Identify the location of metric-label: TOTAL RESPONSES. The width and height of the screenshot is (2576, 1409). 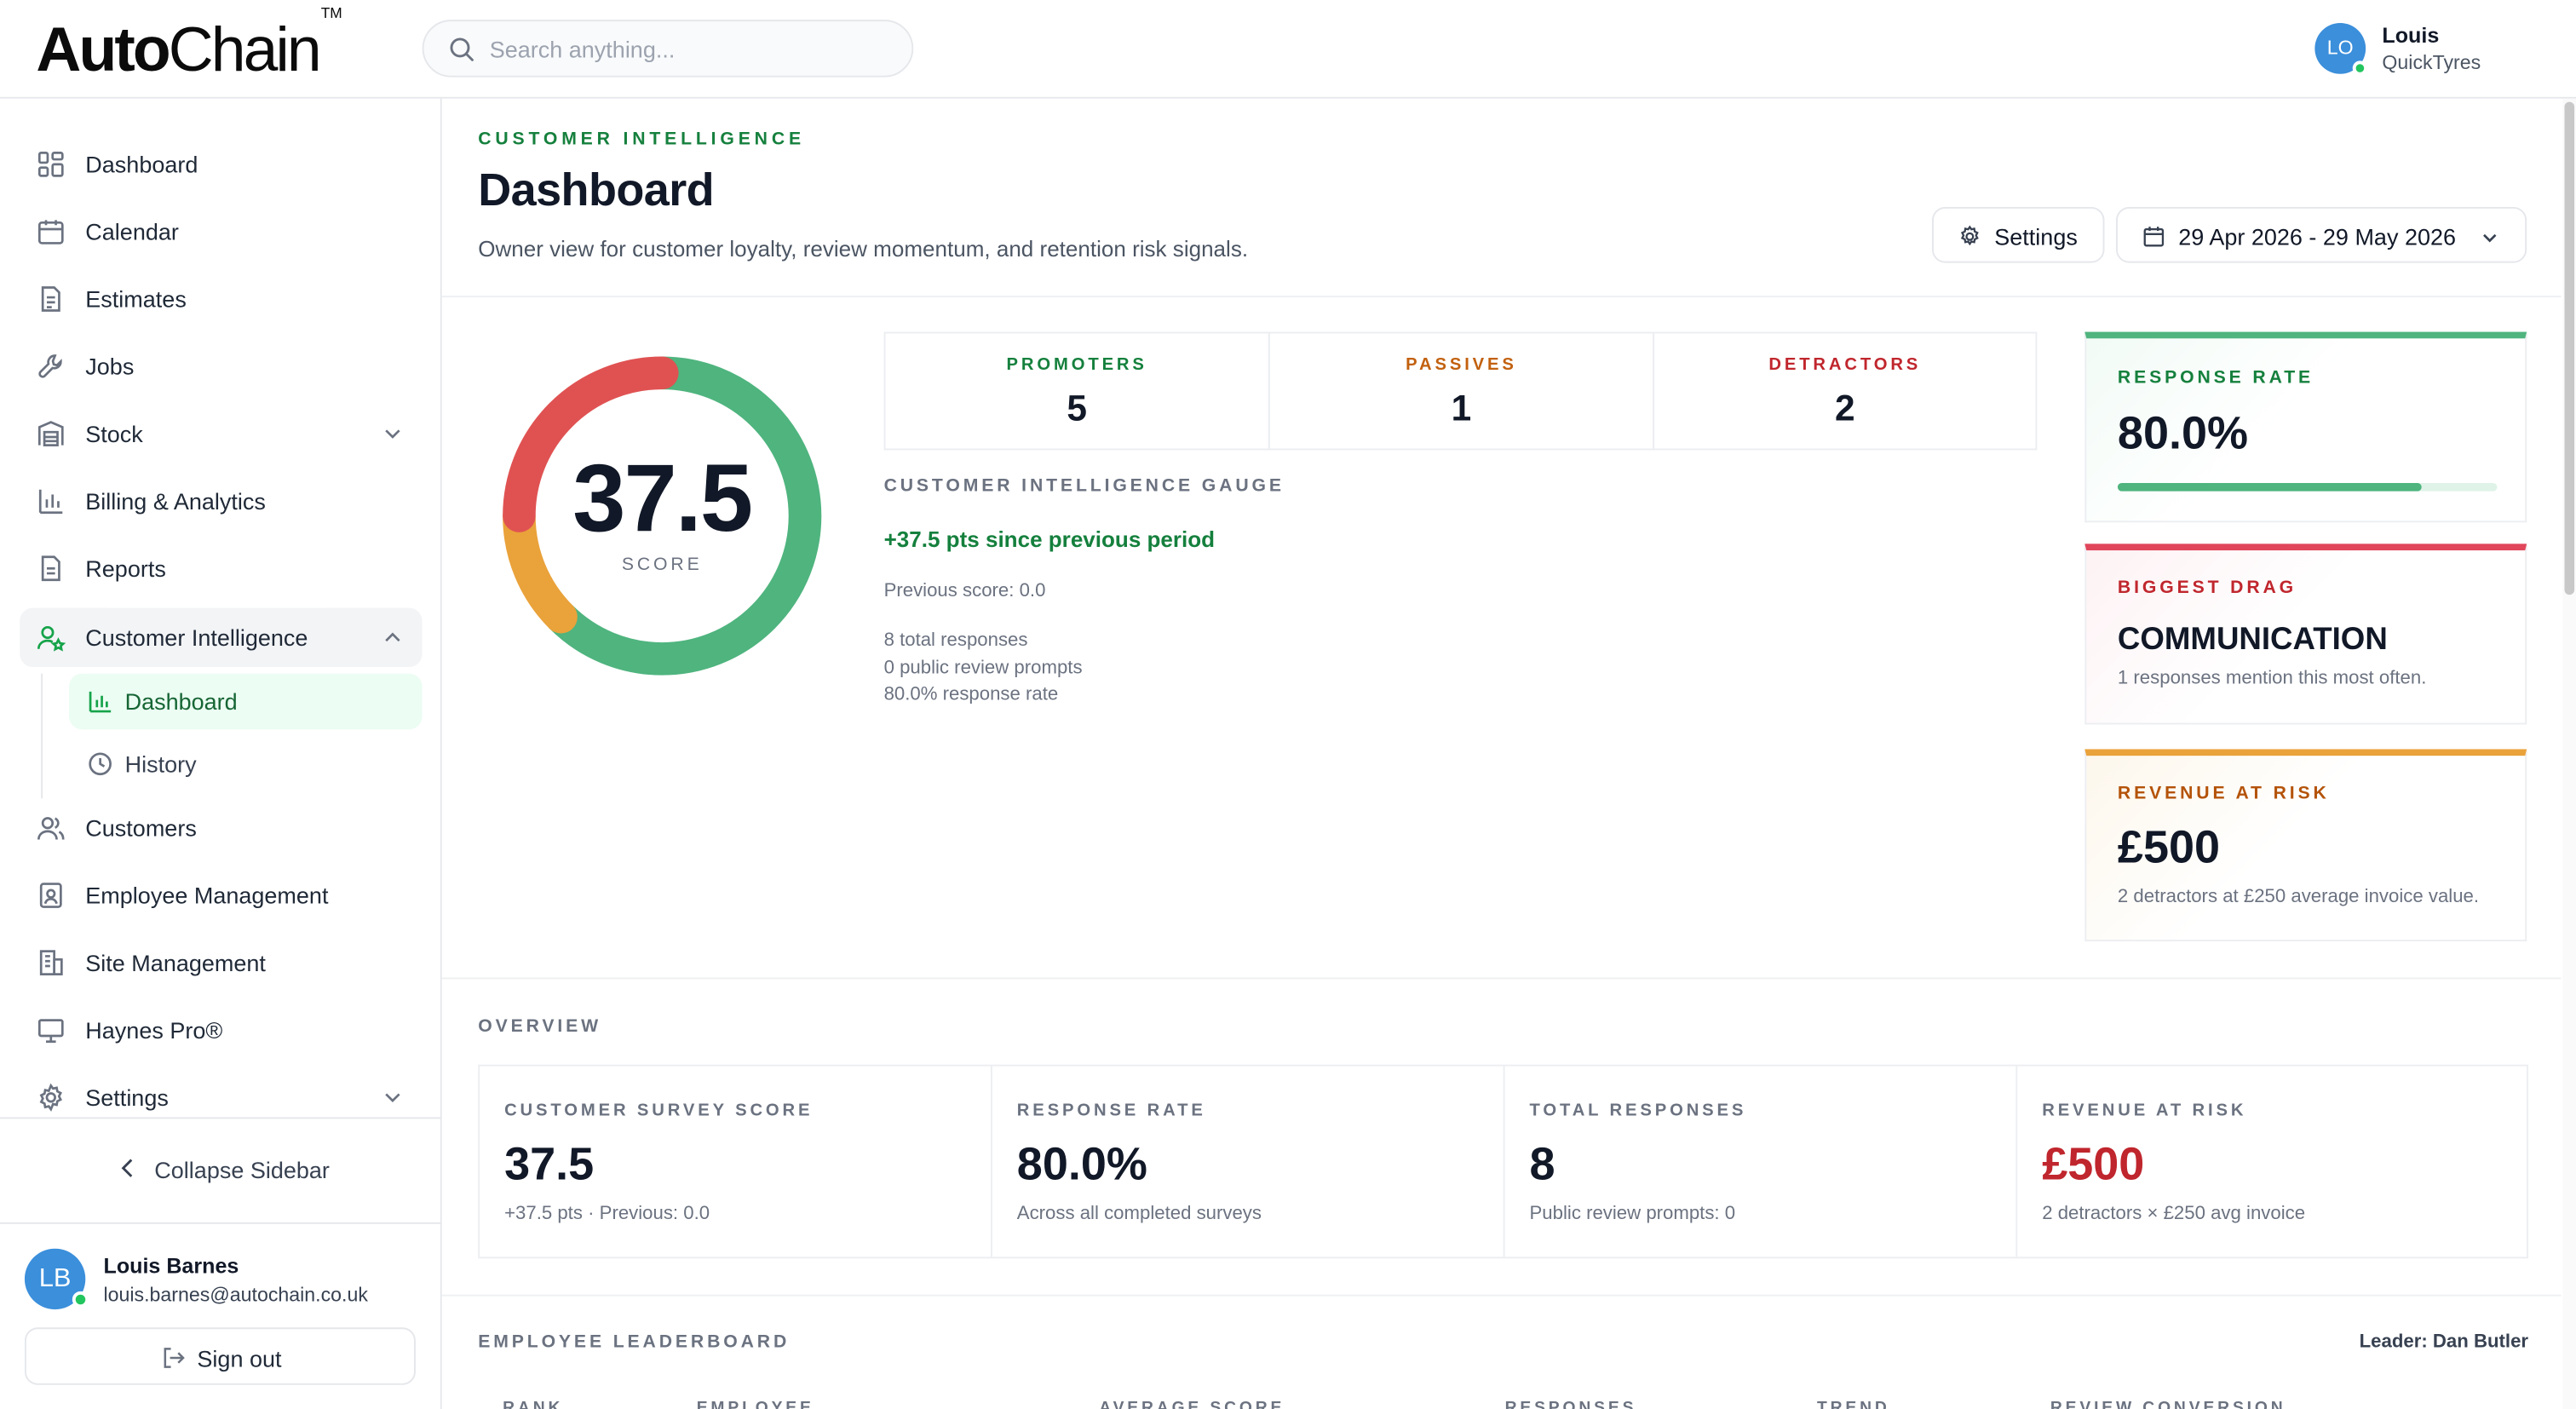
(1638, 1111).